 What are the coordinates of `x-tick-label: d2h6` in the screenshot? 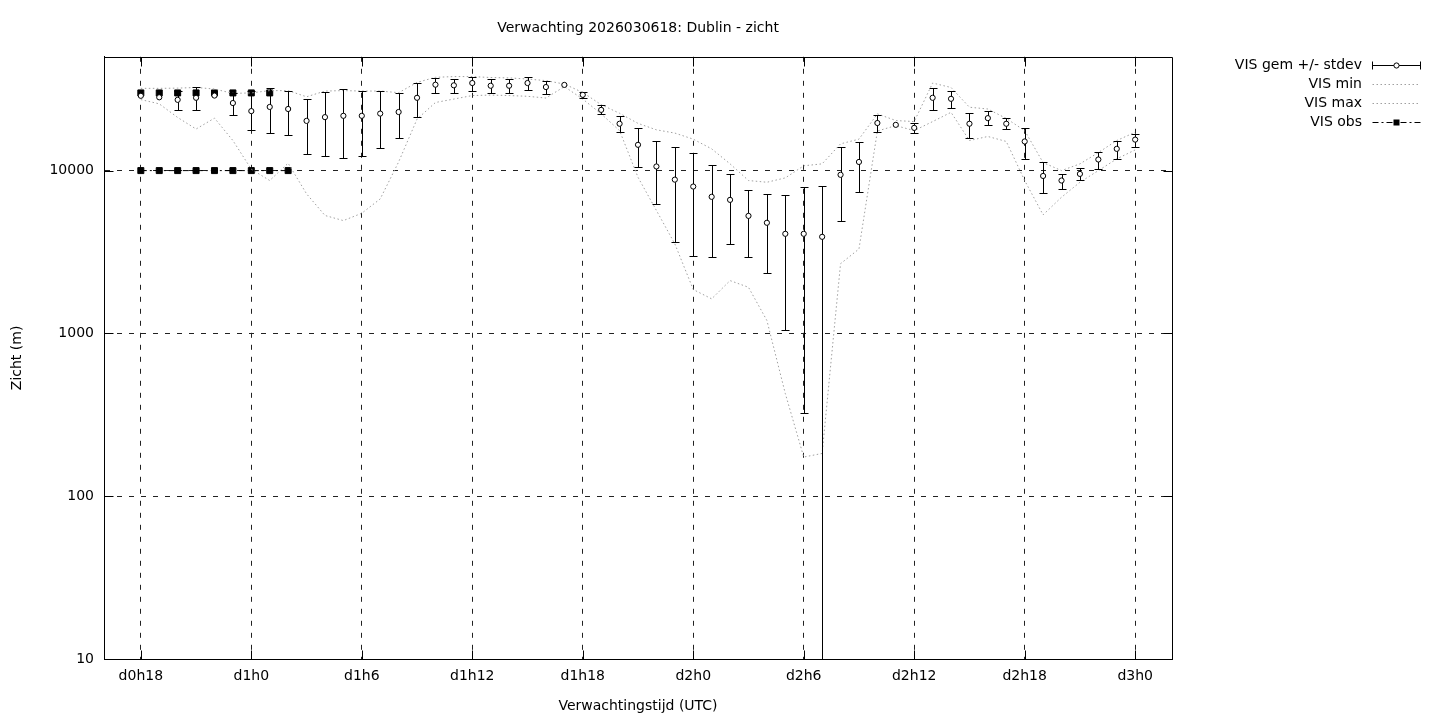 It's located at (803, 675).